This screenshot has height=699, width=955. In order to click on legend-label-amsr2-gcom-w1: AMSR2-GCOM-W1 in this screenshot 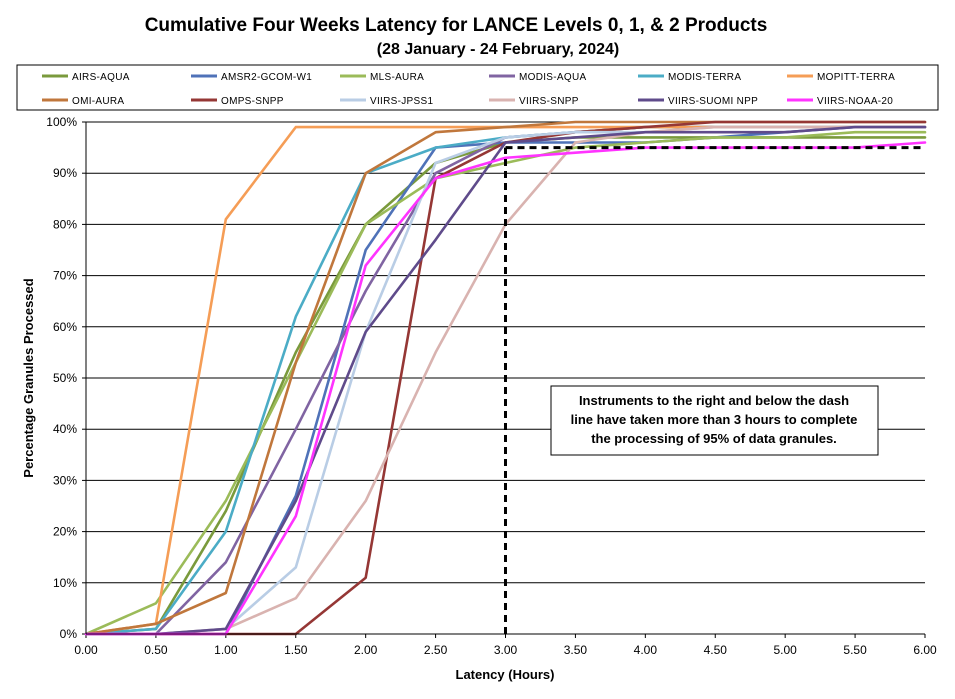, I will do `click(266, 77)`.